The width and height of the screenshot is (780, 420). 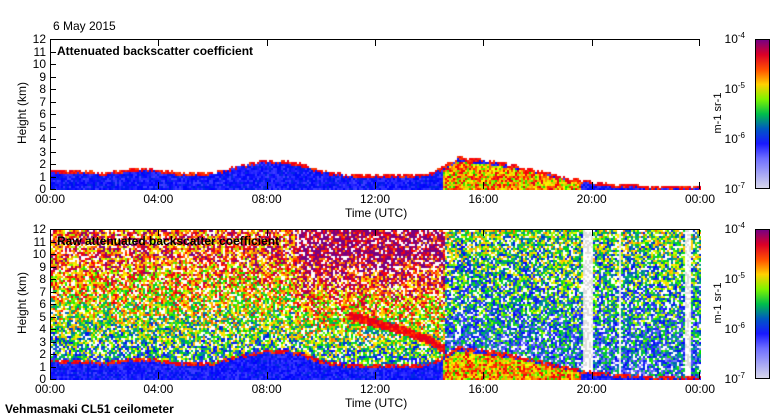 I want to click on x-tick-label: 08:00, so click(x=266, y=199).